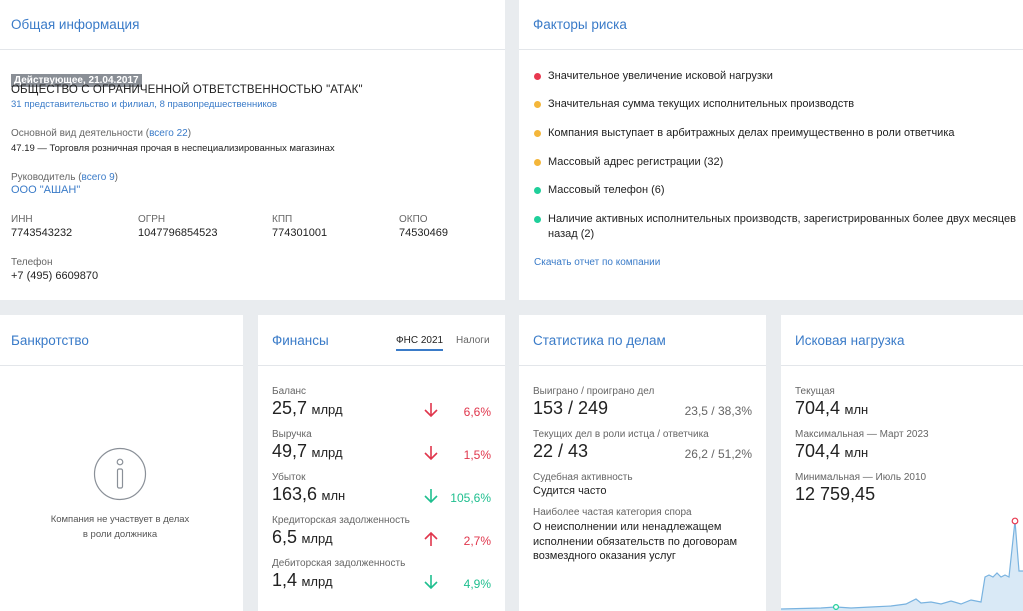  What do you see at coordinates (42, 233) in the screenshot?
I see `inn-value: 7743543232` at bounding box center [42, 233].